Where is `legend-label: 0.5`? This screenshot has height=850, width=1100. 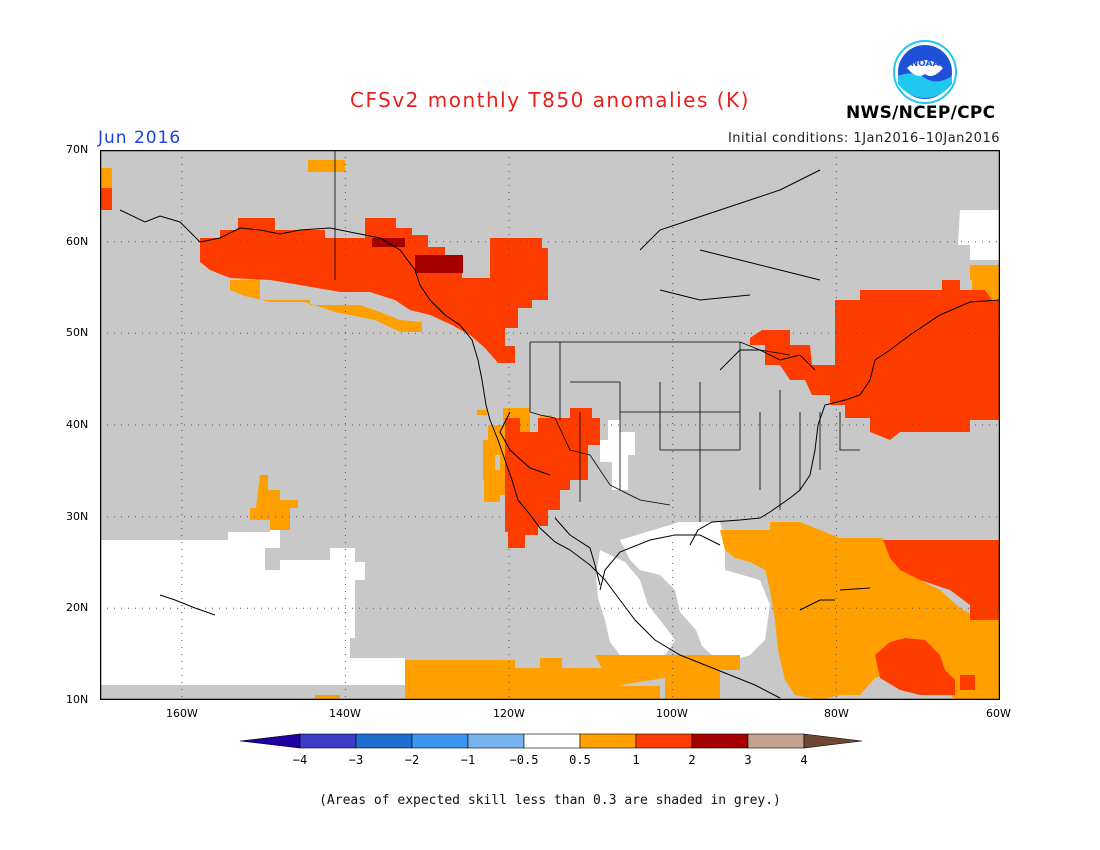
legend-label: 0.5 is located at coordinates (580, 760).